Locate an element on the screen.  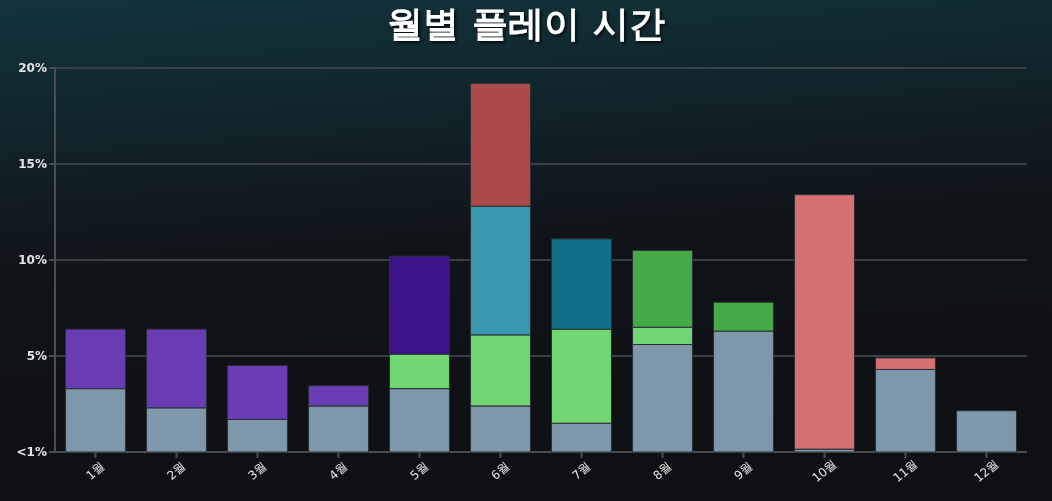
chart-title: 월별 플레이 시간 is located at coordinates (526, 23).